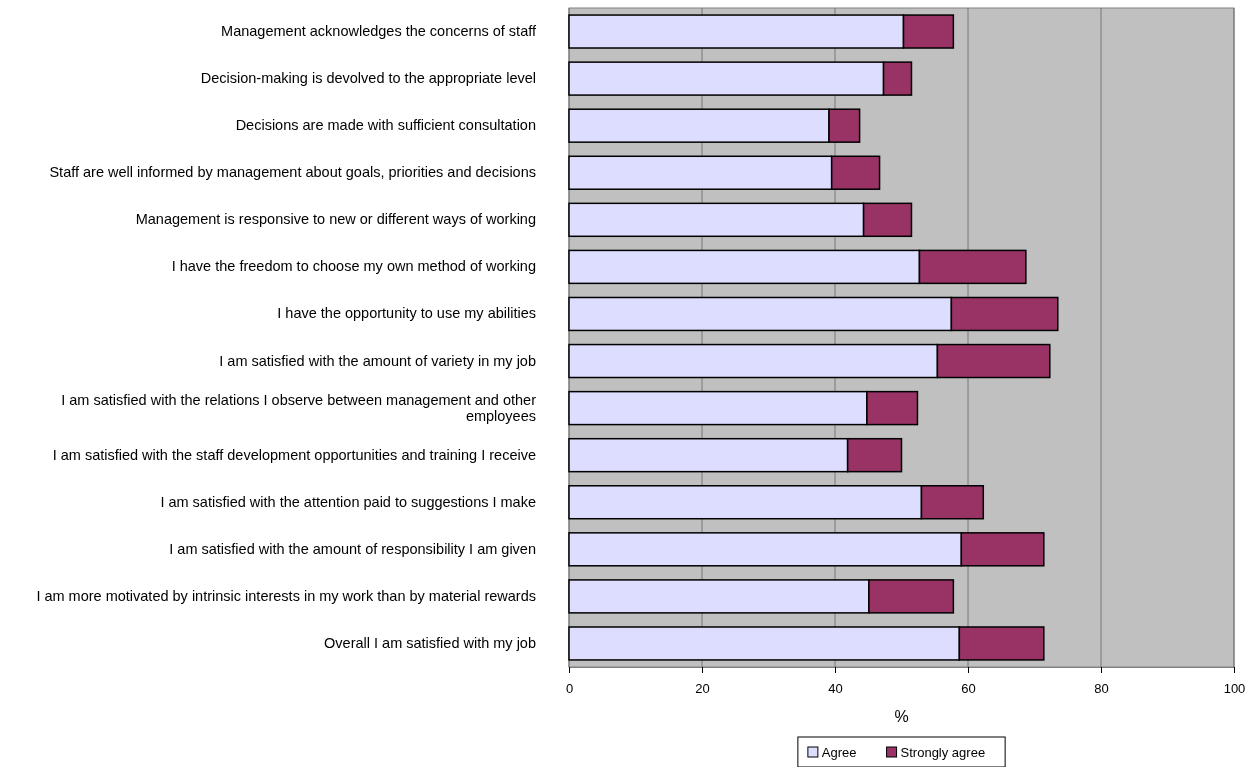 This screenshot has height=767, width=1255. Describe the element at coordinates (379, 31) in the screenshot. I see `y-tick-label: Management acknowledges the concerns of staff` at that location.